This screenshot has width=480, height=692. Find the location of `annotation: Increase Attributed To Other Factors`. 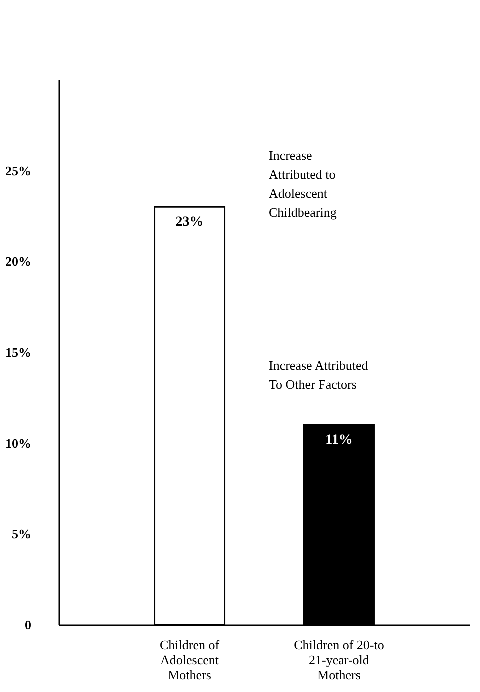

annotation: Increase Attributed To Other Factors is located at coordinates (319, 375).